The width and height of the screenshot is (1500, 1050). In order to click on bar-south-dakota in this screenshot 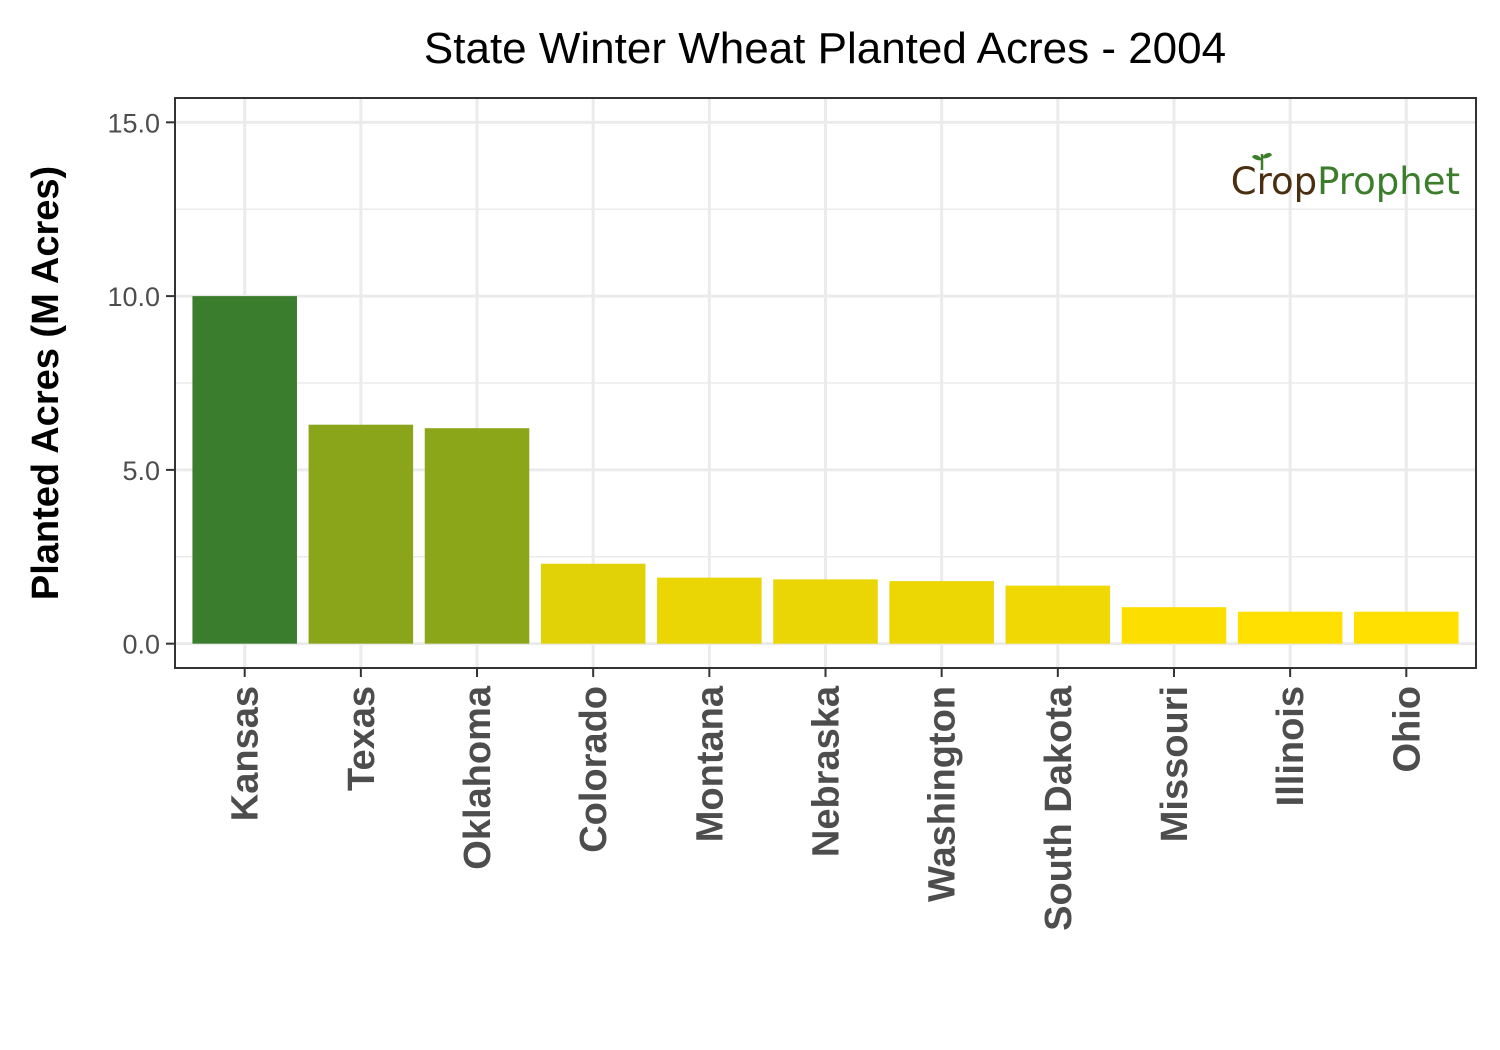, I will do `click(1058, 614)`.